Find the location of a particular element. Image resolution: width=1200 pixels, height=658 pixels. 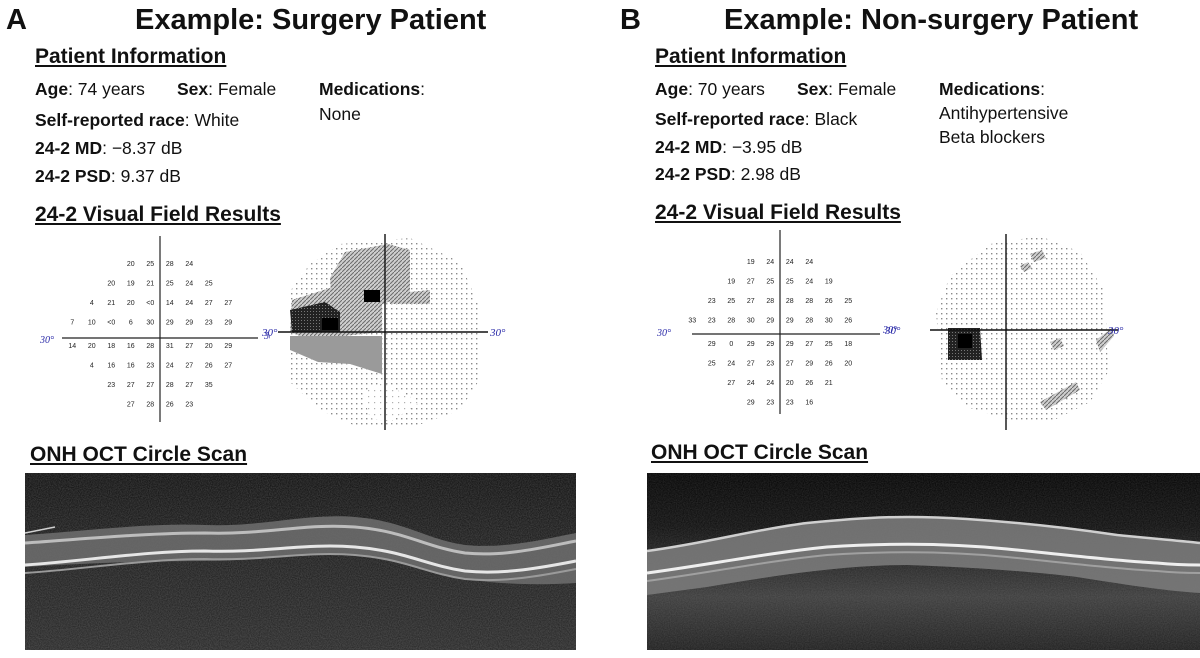

vf-defect-nasal is located at coordinates (1105, 340).